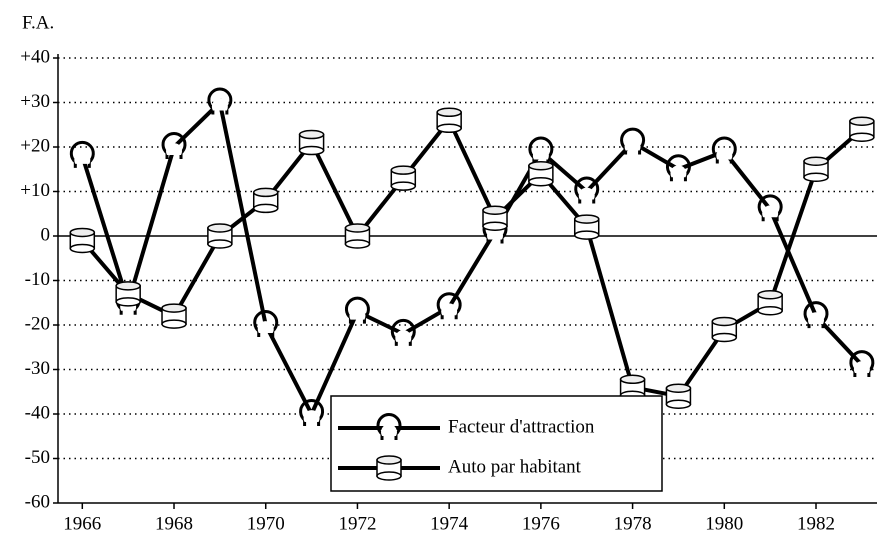 The image size is (877, 541). What do you see at coordinates (449, 523) in the screenshot?
I see `x-tick-label: 1974` at bounding box center [449, 523].